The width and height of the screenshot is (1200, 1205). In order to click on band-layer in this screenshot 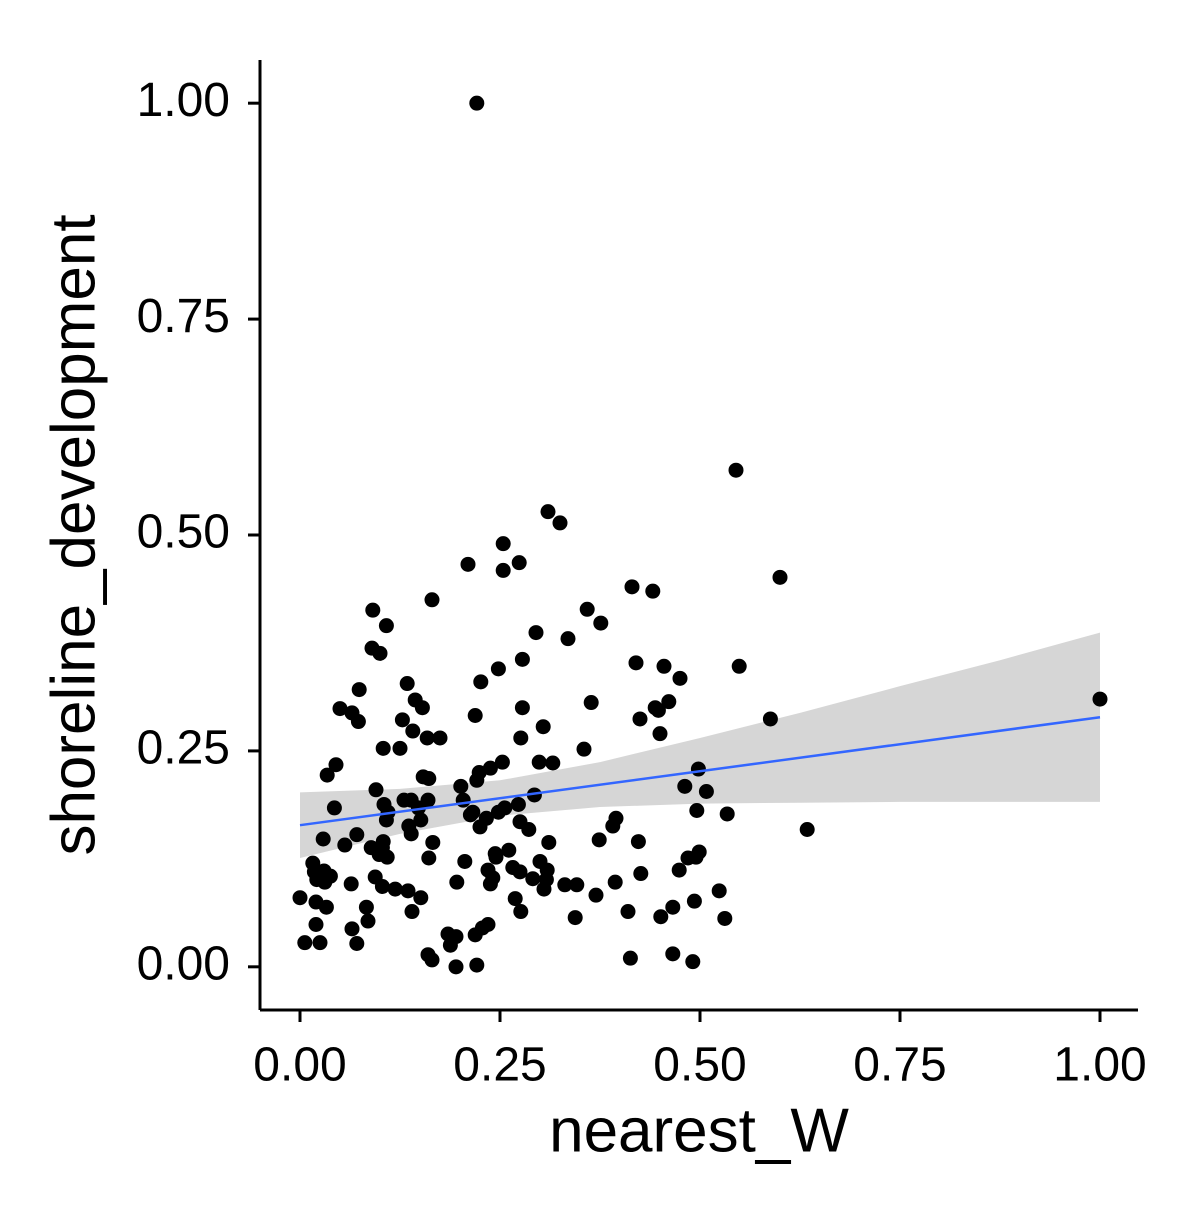, I will do `click(700, 745)`.